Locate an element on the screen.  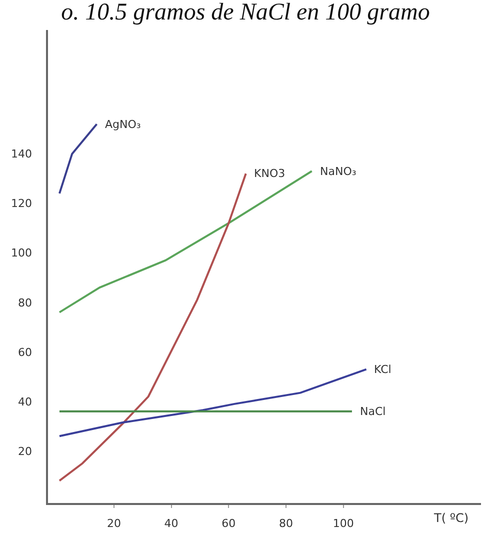
x-tick-label: 20 is located at coordinates (113, 523).